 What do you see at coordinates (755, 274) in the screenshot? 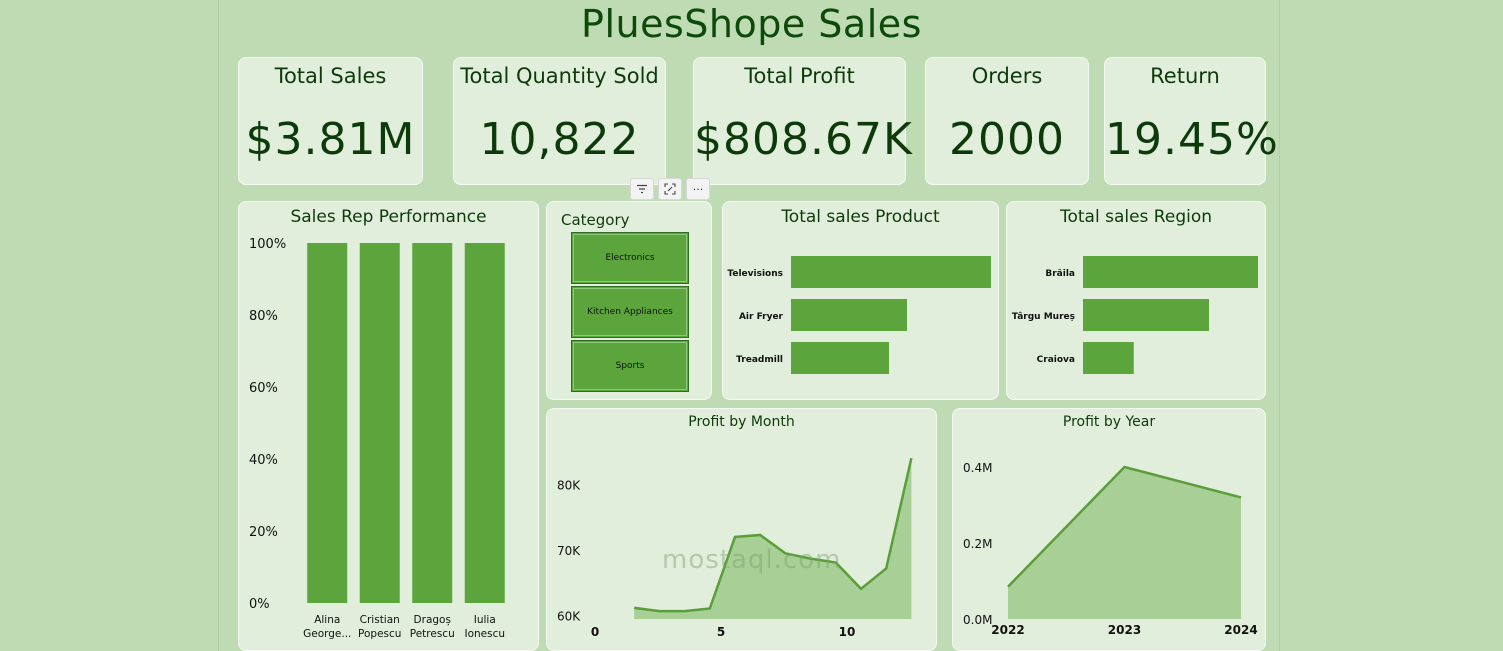
I see `category-label: Televisions` at bounding box center [755, 274].